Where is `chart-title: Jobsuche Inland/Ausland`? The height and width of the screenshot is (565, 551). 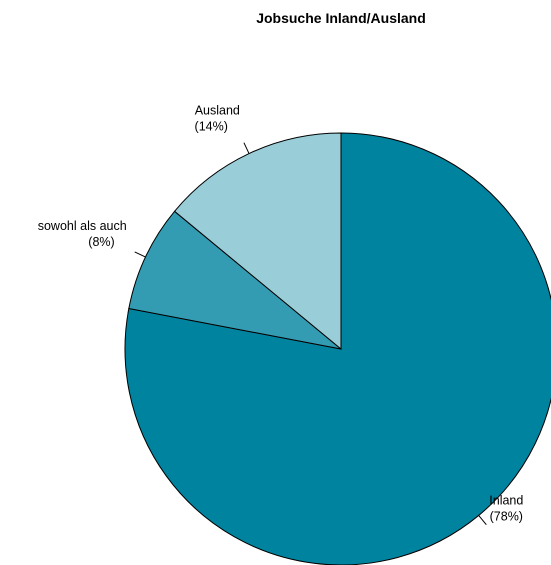 chart-title: Jobsuche Inland/Ausland is located at coordinates (341, 18).